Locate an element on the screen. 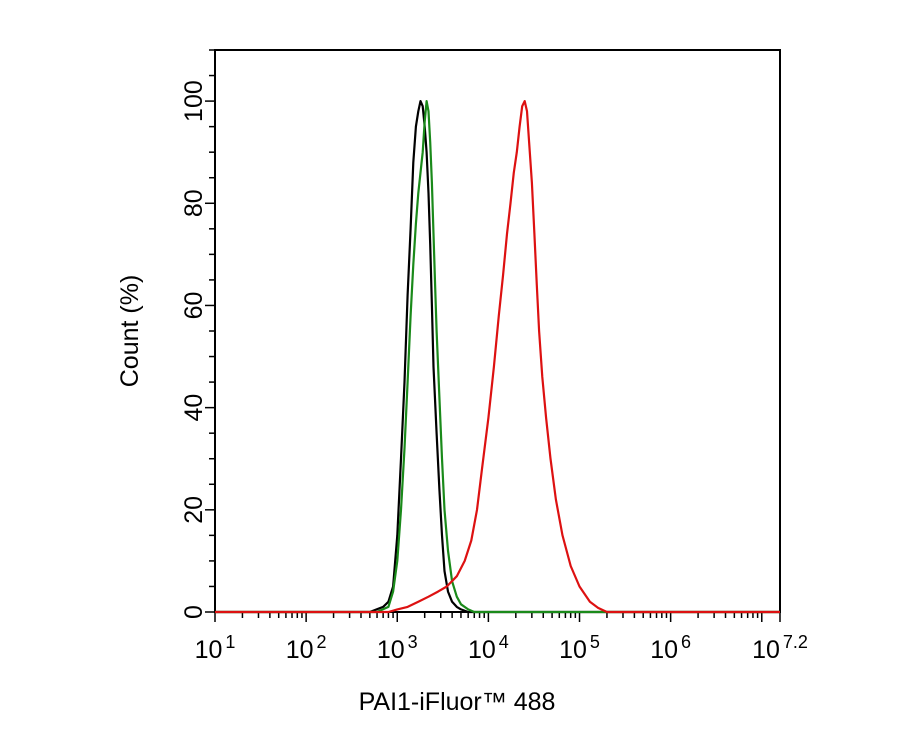 This screenshot has height=730, width=913. y-tick-label: 80 is located at coordinates (194, 203).